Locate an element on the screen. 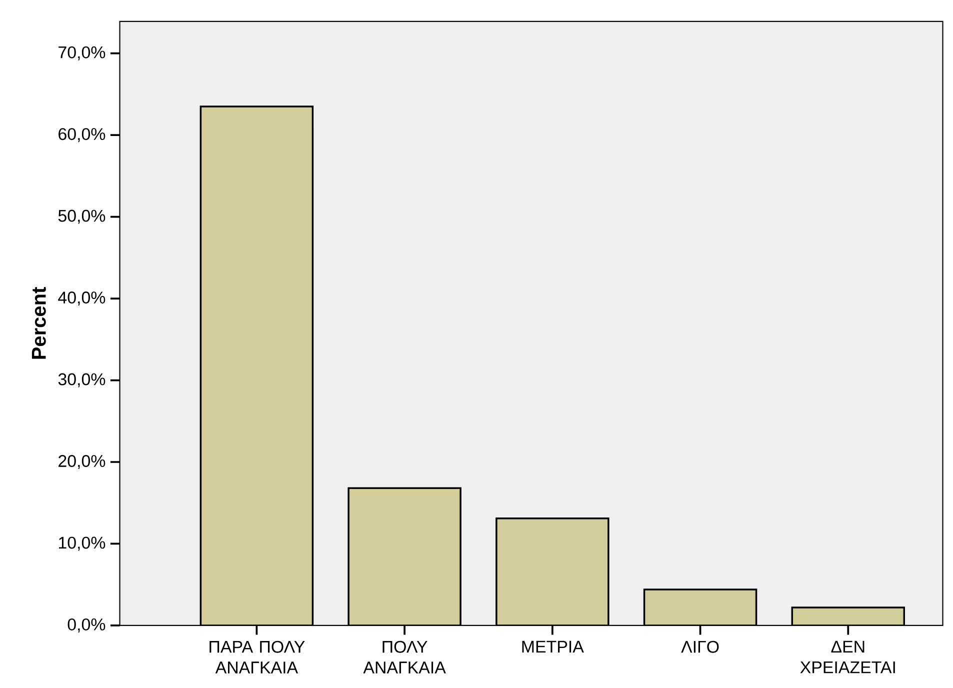 The image size is (953, 688). y-tick-label: 70,0% is located at coordinates (82, 53).